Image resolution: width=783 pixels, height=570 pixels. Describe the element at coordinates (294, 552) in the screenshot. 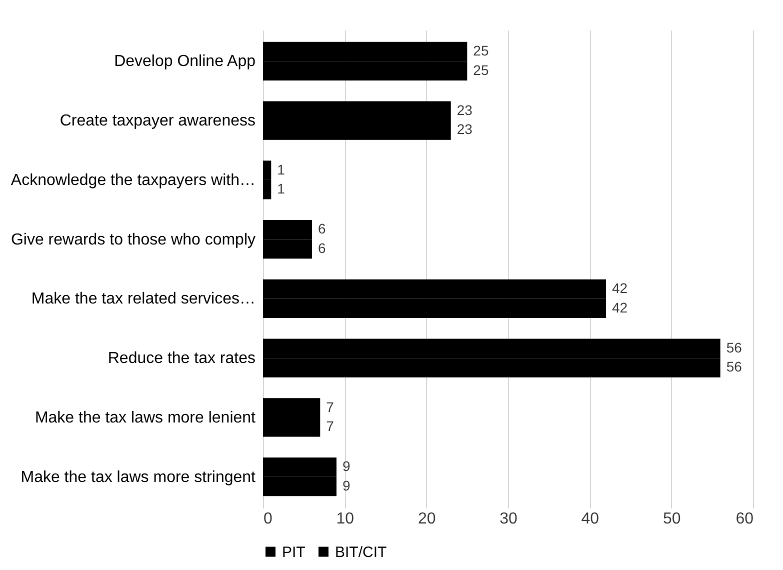

I see `legend-label: PIT` at that location.